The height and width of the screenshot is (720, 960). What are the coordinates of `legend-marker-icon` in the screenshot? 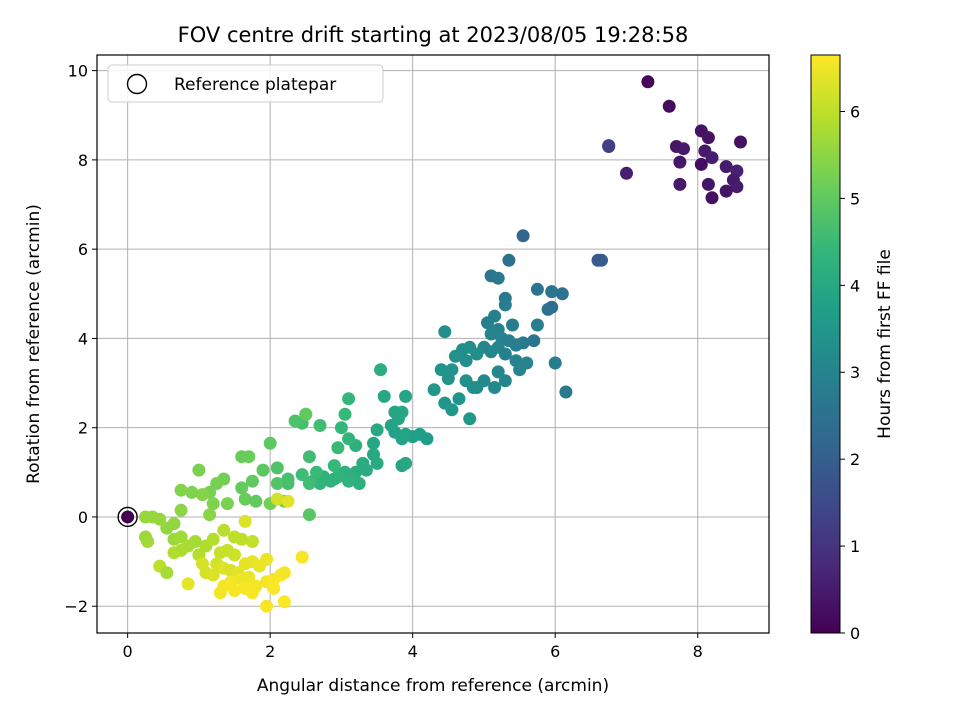 It's located at (137, 84).